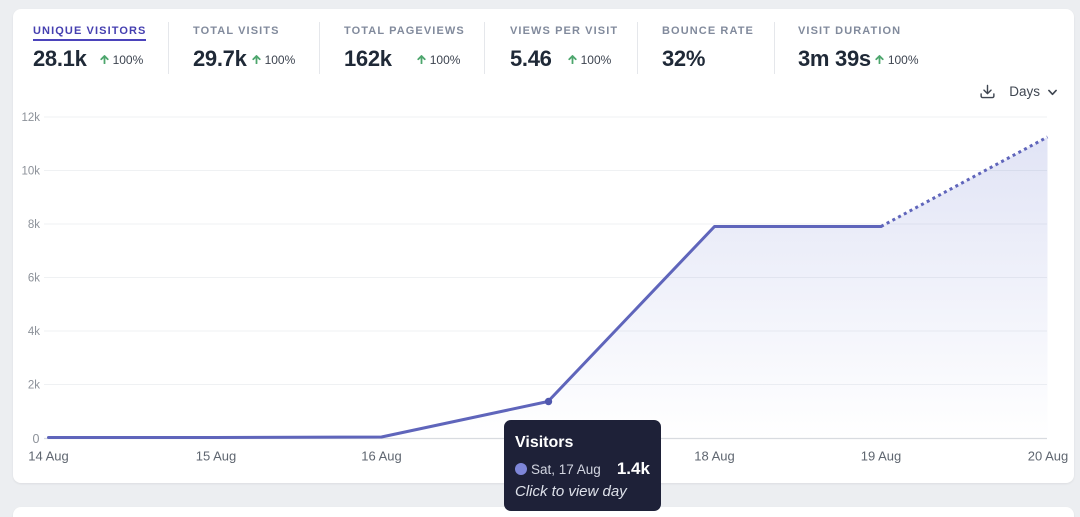 Image resolution: width=1080 pixels, height=517 pixels. What do you see at coordinates (381, 456) in the screenshot?
I see `svg-text: 16 Aug` at bounding box center [381, 456].